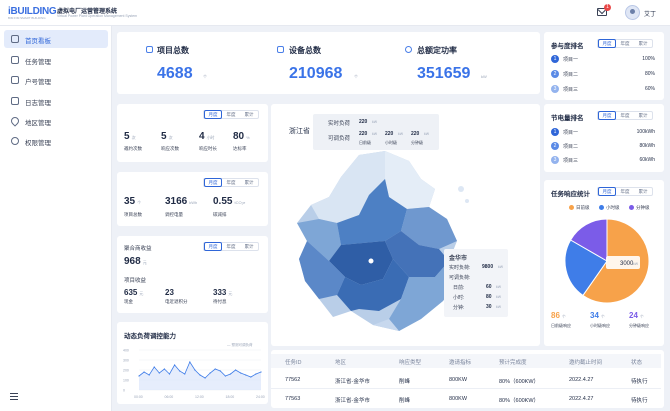  Describe the element at coordinates (361, 263) in the screenshot. I see `map-region-jinhua` at that location.